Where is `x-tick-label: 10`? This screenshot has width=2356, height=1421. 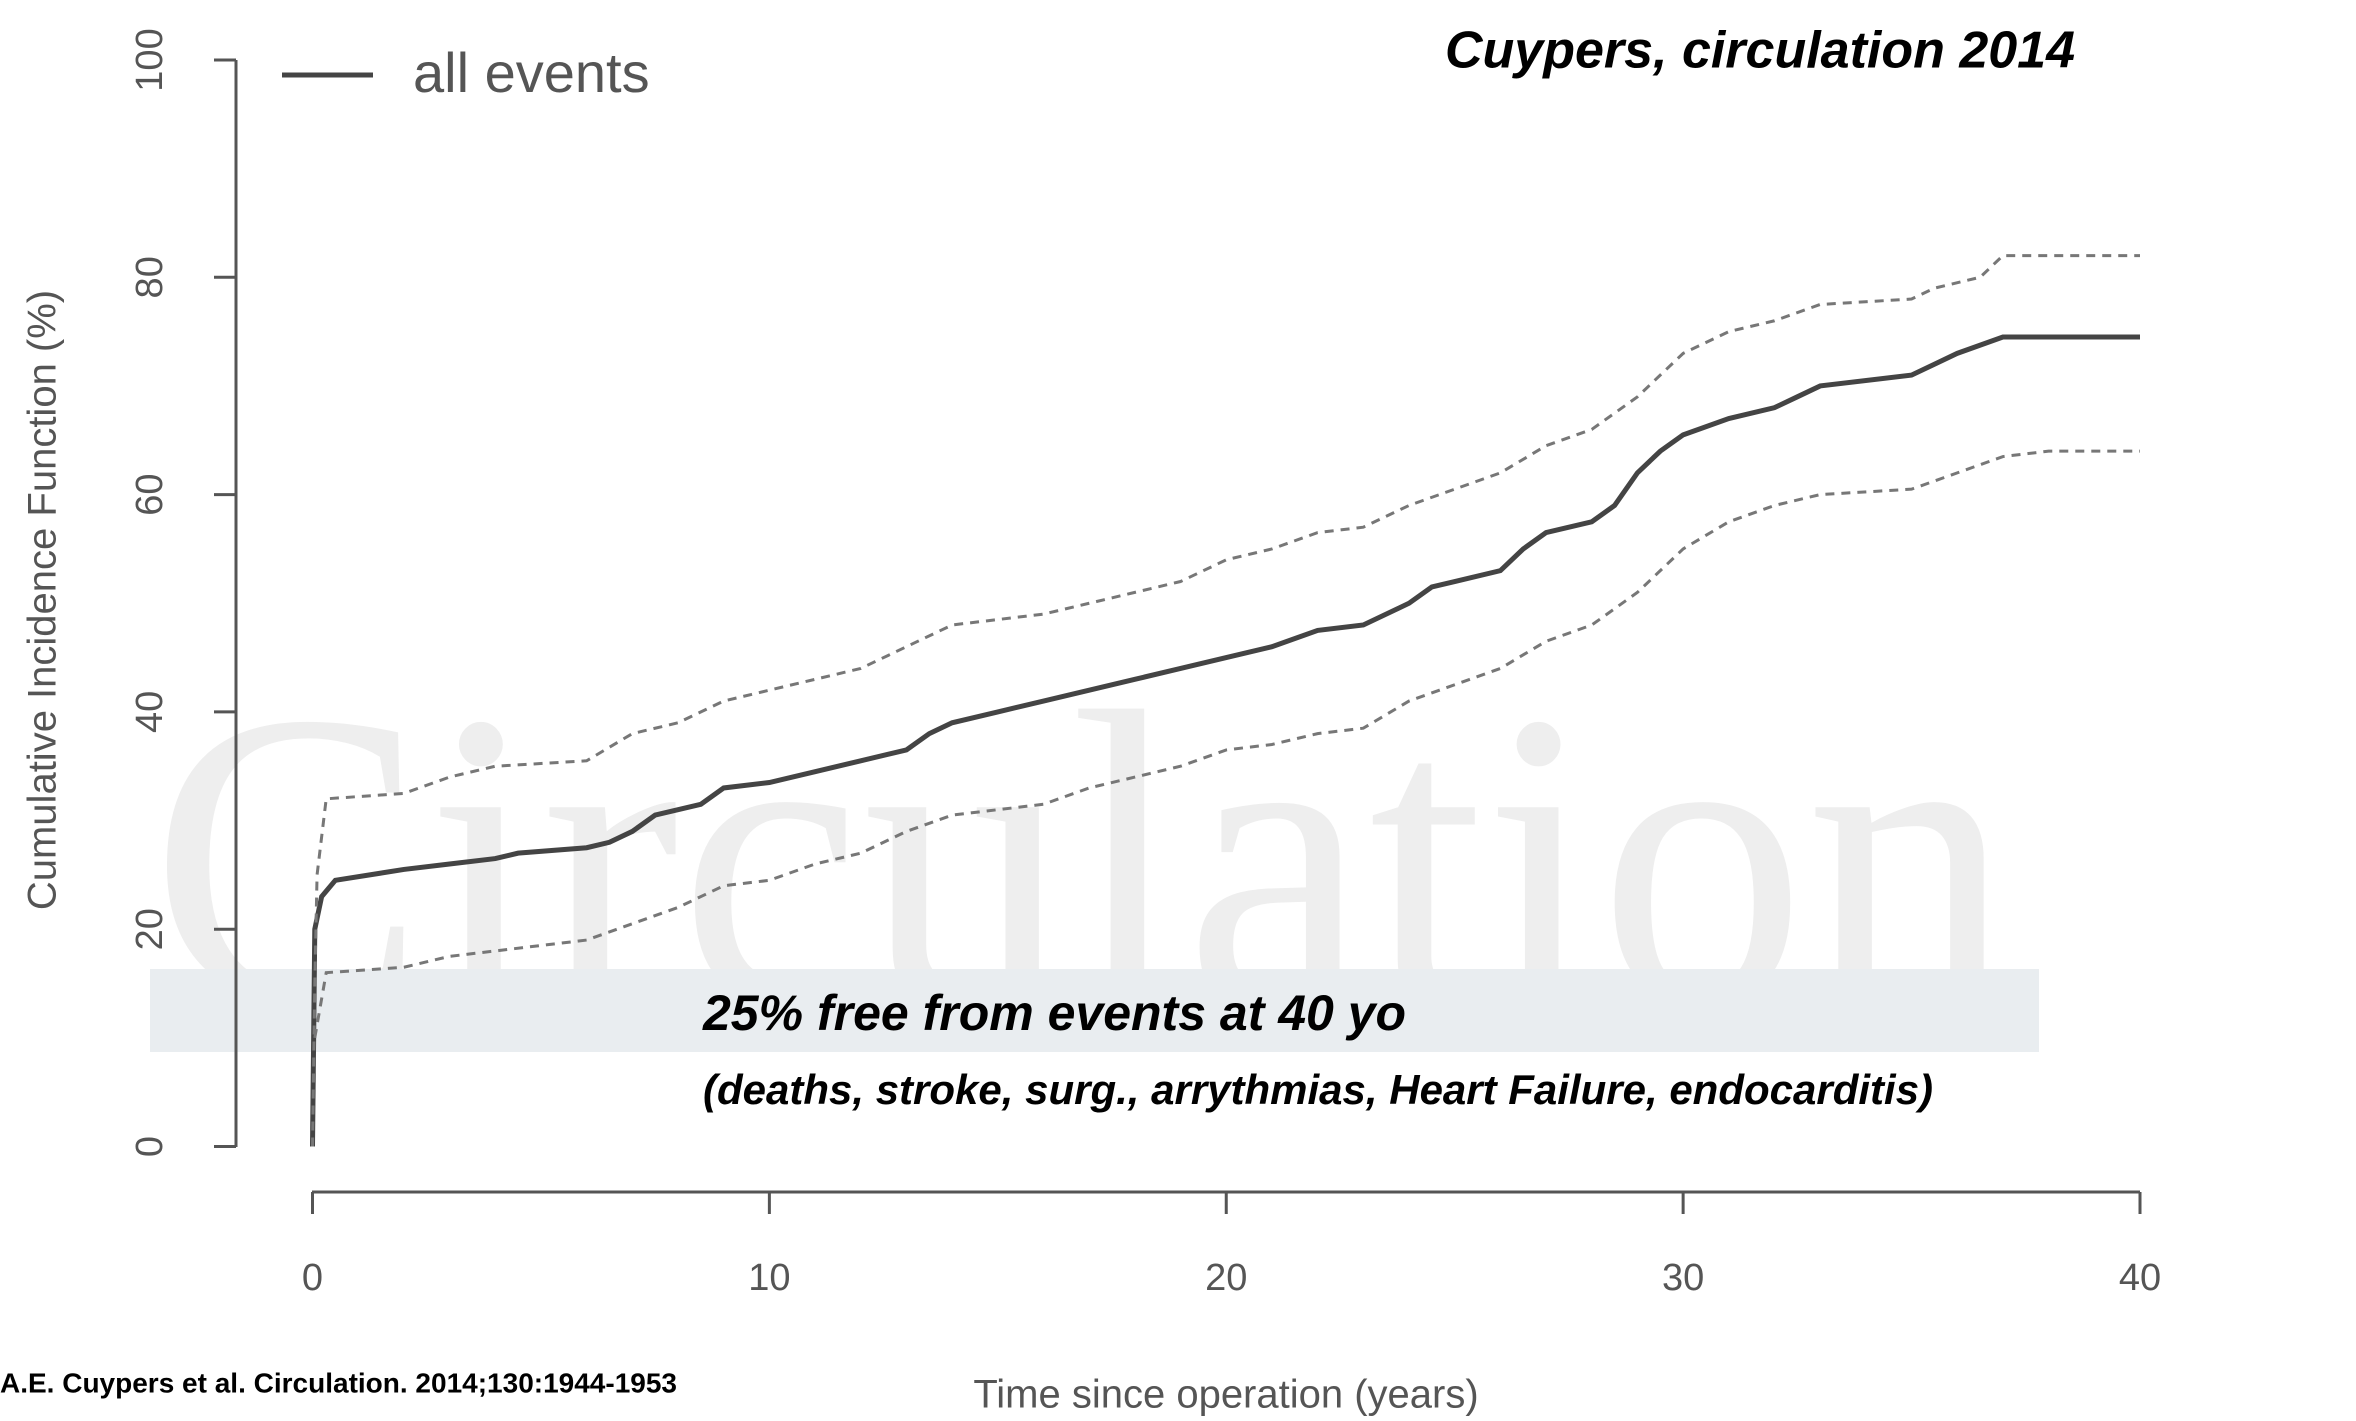 x-tick-label: 10 is located at coordinates (769, 1278).